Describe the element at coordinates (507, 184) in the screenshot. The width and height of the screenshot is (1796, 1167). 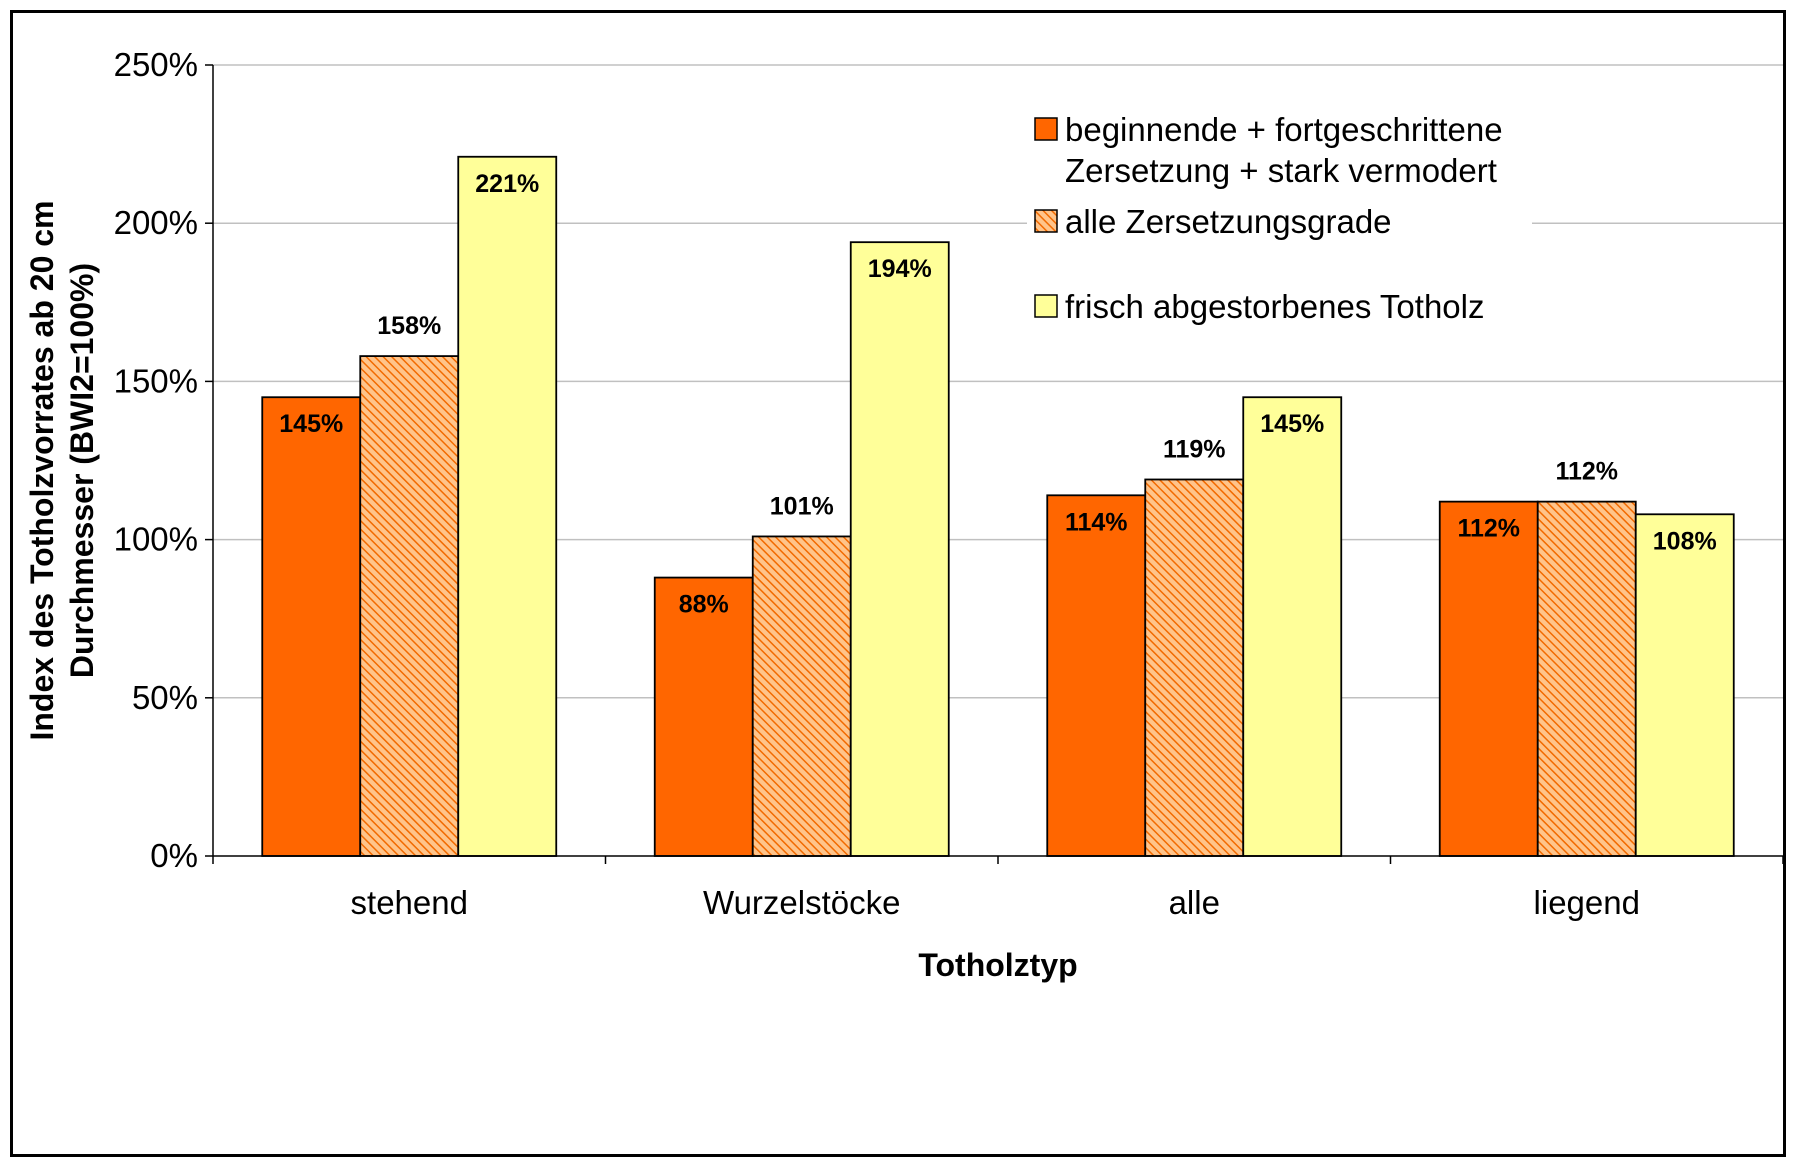
I see `data-label: 221%` at that location.